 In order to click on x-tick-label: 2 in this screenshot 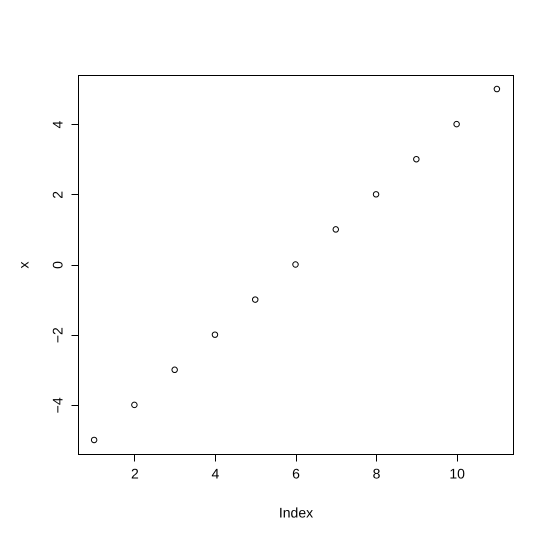, I will do `click(134, 474)`.